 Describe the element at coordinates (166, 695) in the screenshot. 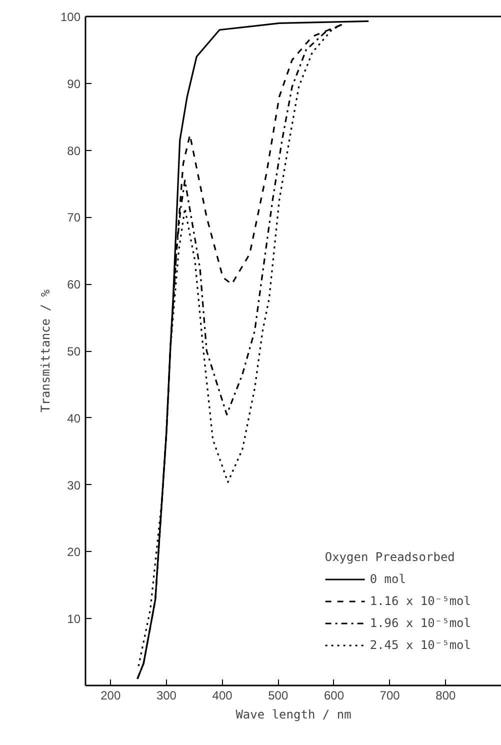

I see `x-tick-label: 300` at that location.